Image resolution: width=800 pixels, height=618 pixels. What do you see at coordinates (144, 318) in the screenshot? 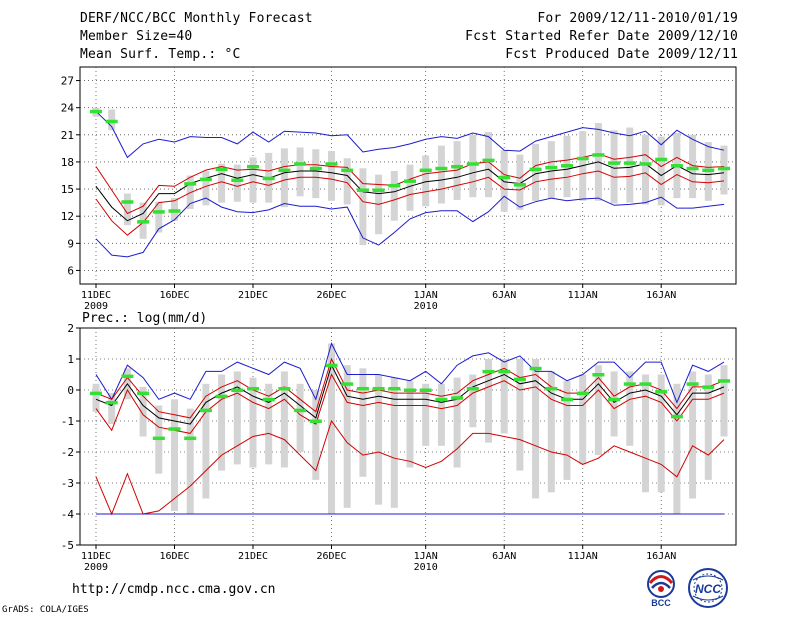
I see `panel2-title: Prec.: log(mm/d)` at bounding box center [144, 318].